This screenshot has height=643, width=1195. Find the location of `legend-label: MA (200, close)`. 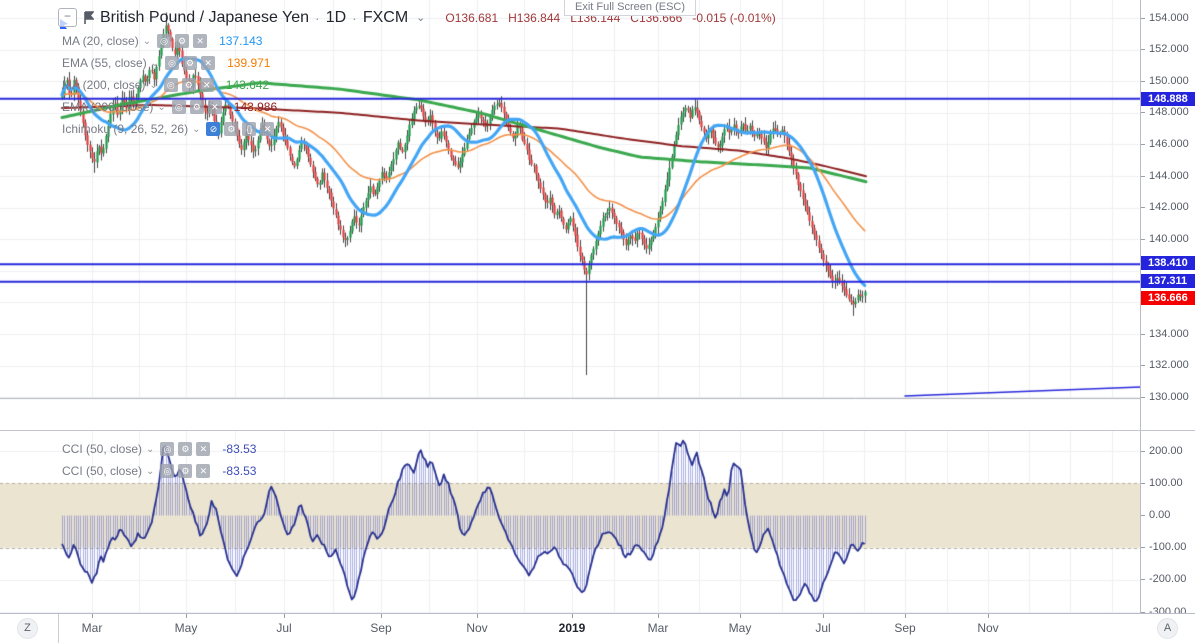

legend-label: MA (200, close) is located at coordinates (104, 85).